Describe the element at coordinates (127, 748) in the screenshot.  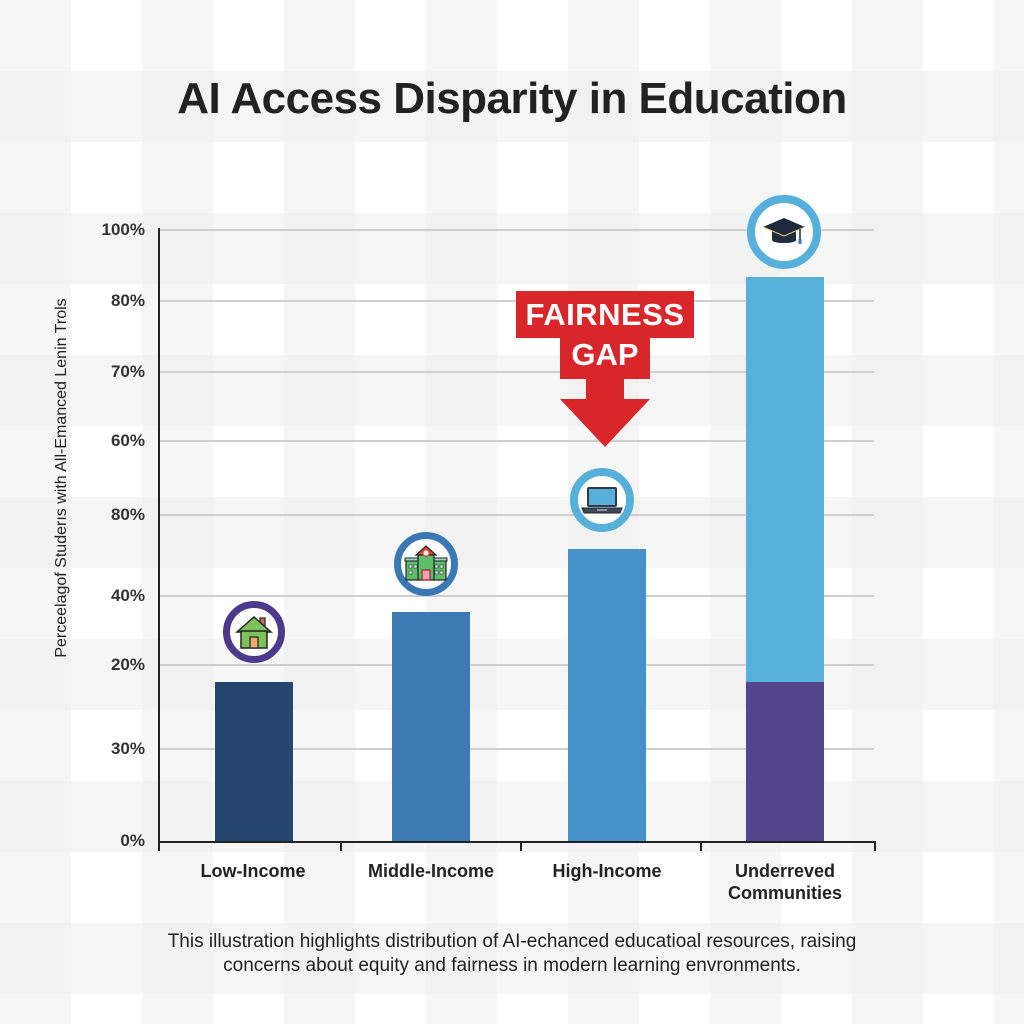
I see `y-tick-label: 30%` at that location.